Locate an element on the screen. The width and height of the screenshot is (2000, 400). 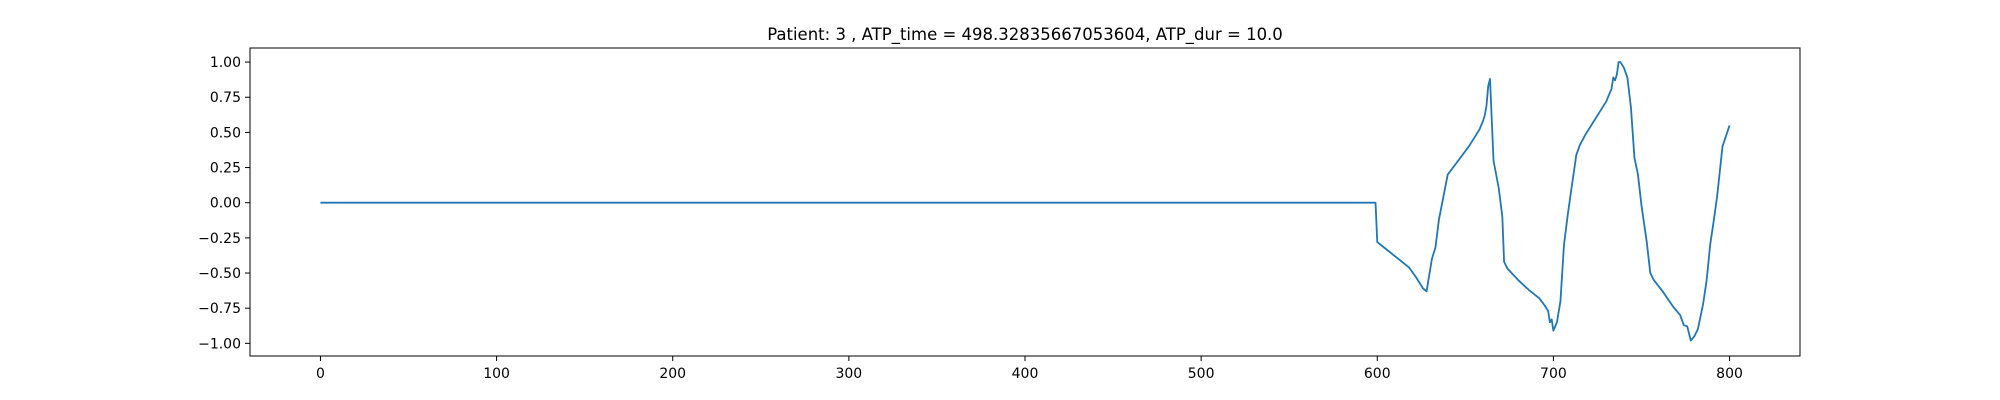
x-tick-label: 600 is located at coordinates (1377, 374).